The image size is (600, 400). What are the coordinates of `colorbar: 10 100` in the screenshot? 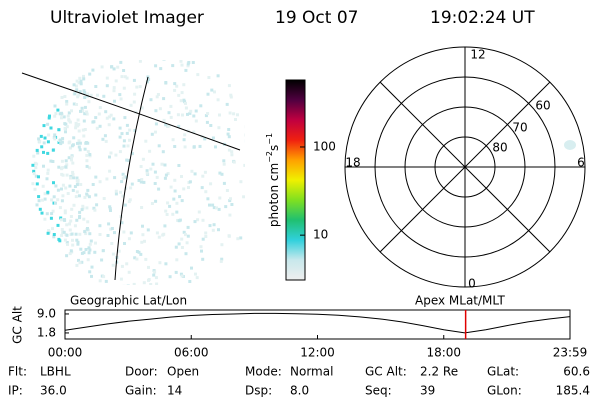 It's located at (310, 180).